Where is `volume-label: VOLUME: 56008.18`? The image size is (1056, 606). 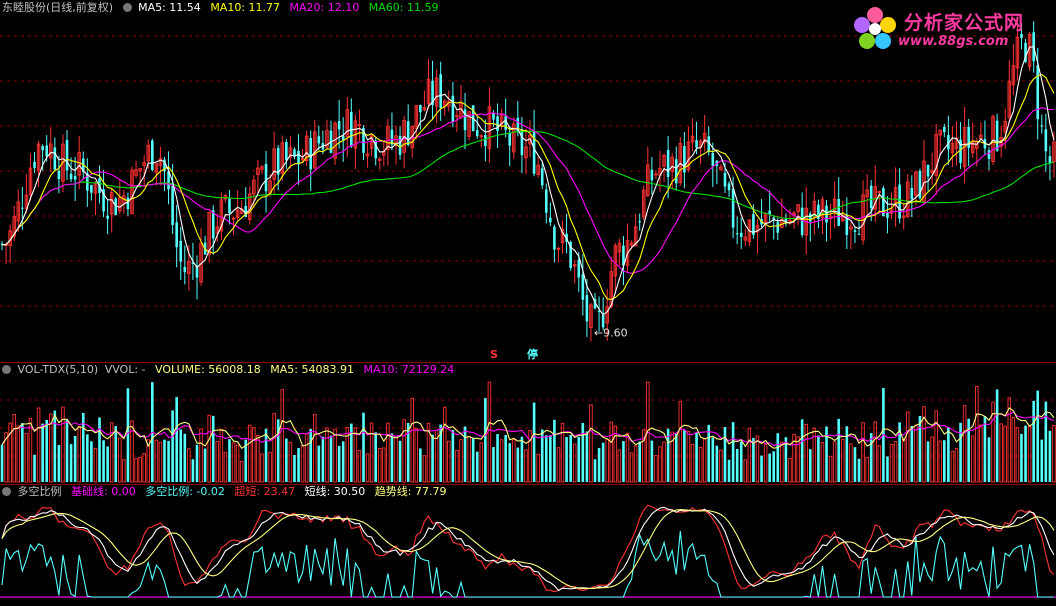
volume-label: VOLUME: 56008.18 is located at coordinates (208, 369).